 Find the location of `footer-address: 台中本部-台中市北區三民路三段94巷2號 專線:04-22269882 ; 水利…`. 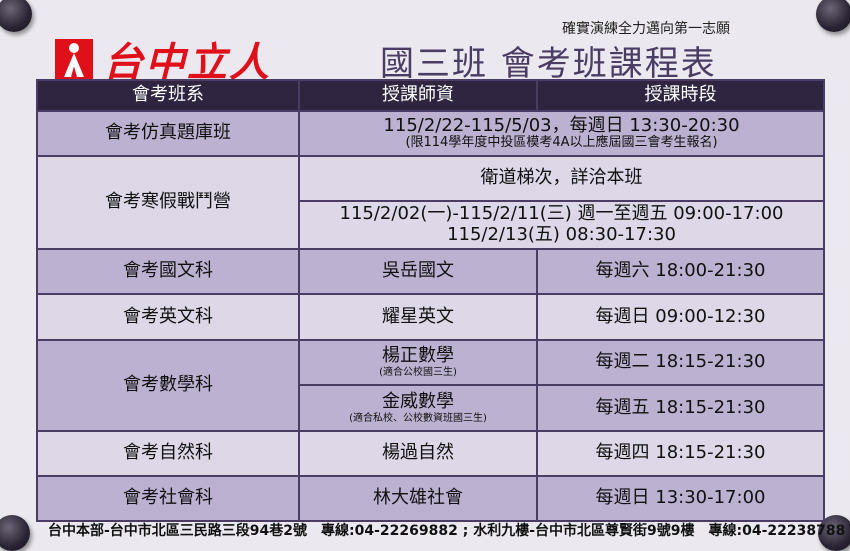

footer-address: 台中本部-台中市北區三民路三段94巷2號 專線:04-22269882 ; 水利… is located at coordinates (447, 531).